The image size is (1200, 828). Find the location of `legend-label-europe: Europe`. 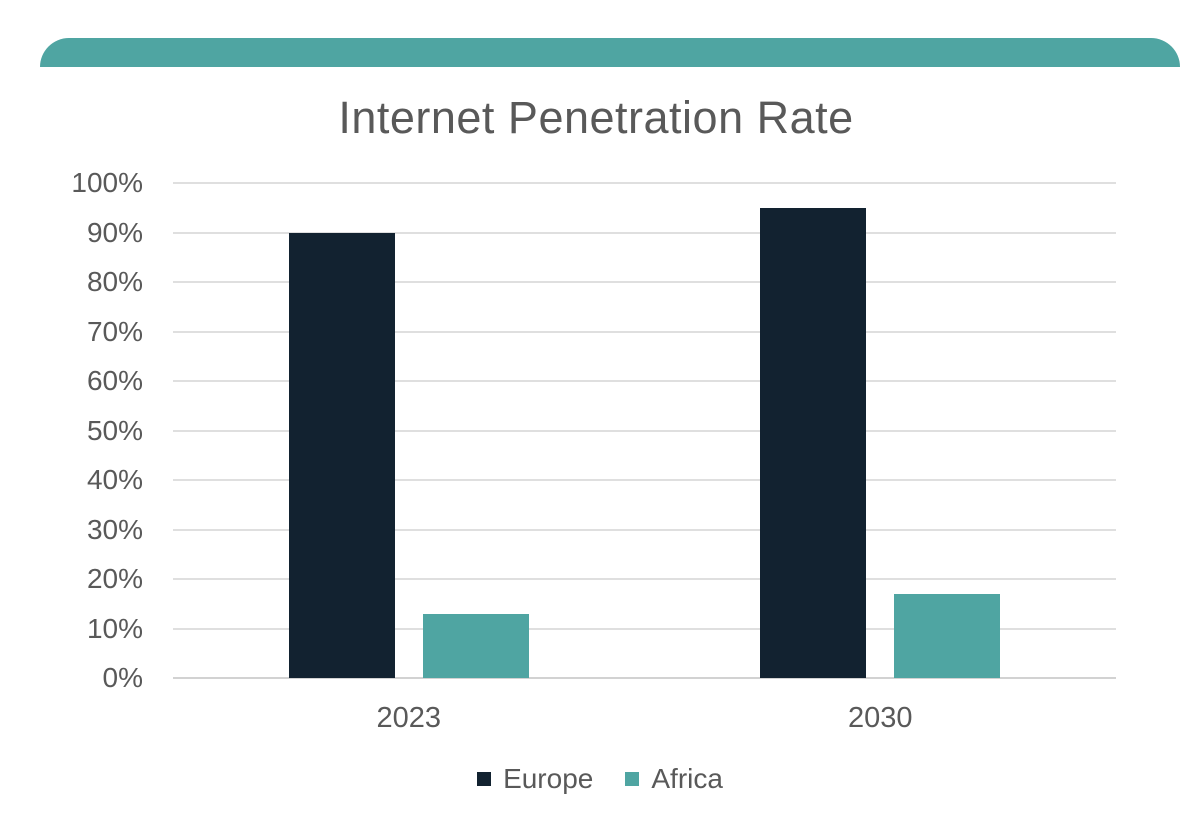

legend-label-europe: Europe is located at coordinates (548, 778).